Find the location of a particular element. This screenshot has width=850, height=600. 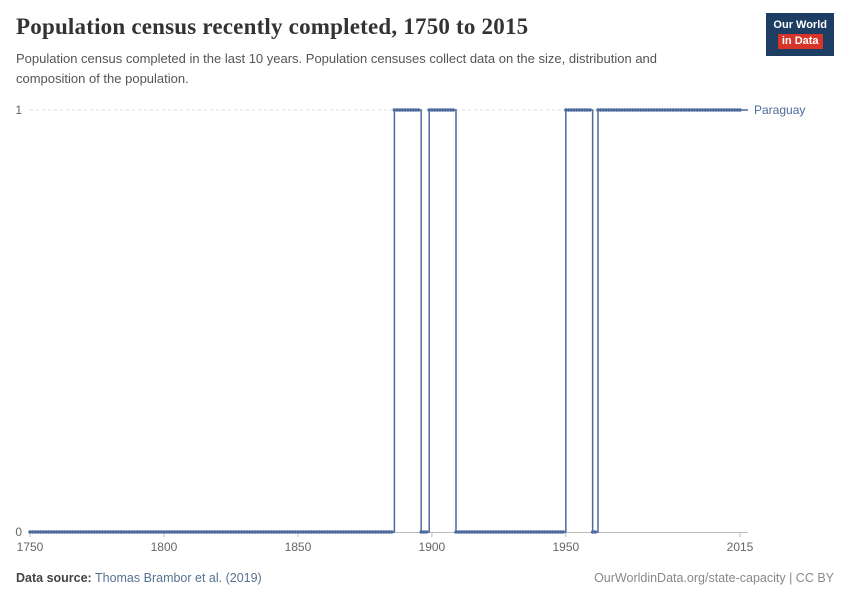

data-source-label: Data source: is located at coordinates (54, 578).